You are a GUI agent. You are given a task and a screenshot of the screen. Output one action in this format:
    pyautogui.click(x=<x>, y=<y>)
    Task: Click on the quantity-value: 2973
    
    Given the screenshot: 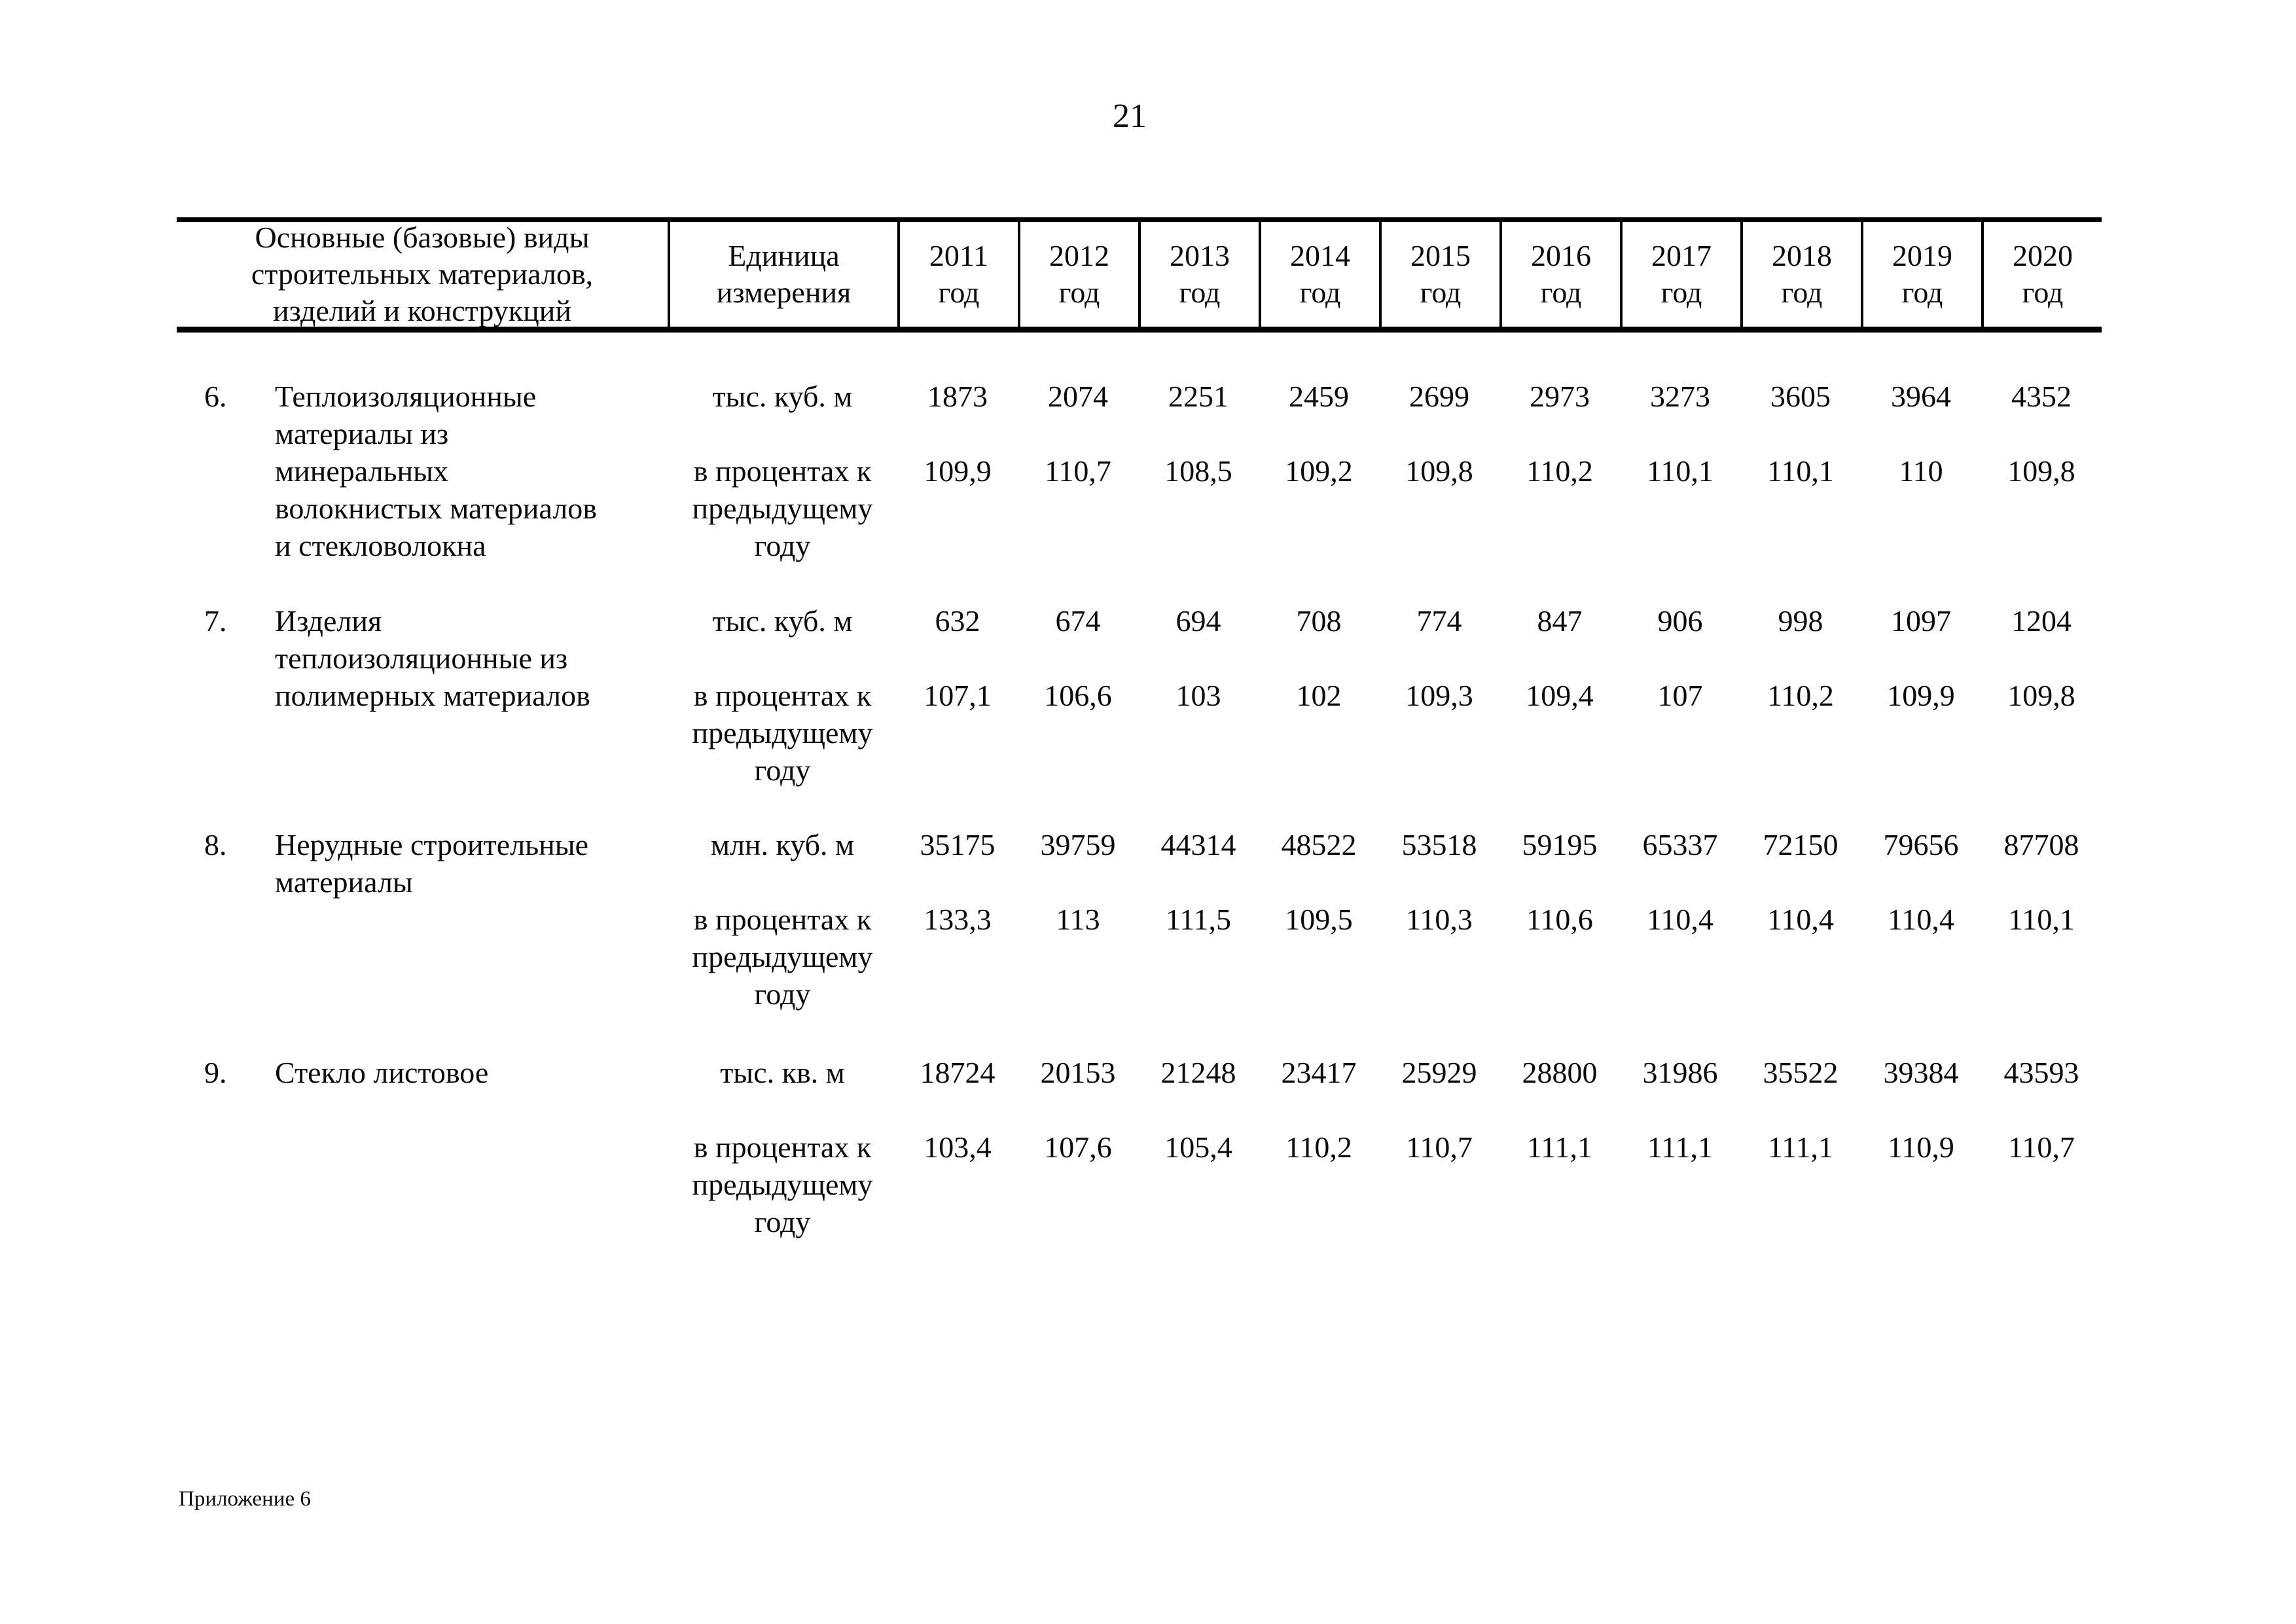 What is the action you would take?
    pyautogui.click(x=1560, y=396)
    